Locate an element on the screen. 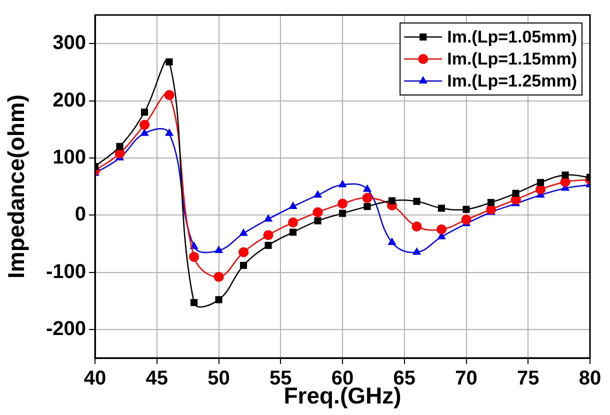 The width and height of the screenshot is (610, 415). x-tick-label: 75 is located at coordinates (528, 379).